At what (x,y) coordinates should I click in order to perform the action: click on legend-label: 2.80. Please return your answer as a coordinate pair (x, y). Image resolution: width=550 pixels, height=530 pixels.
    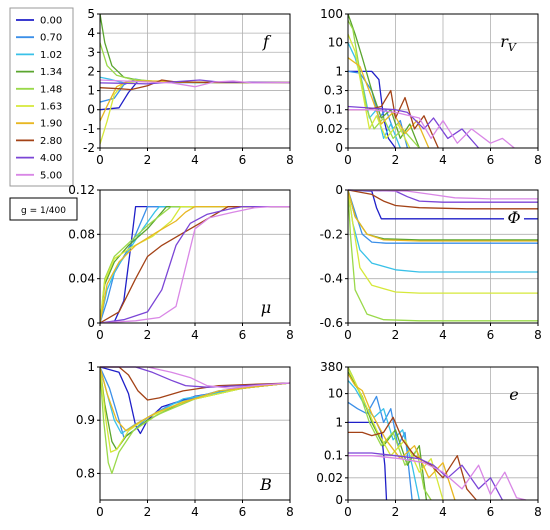
    Looking at the image, I should click on (51, 141).